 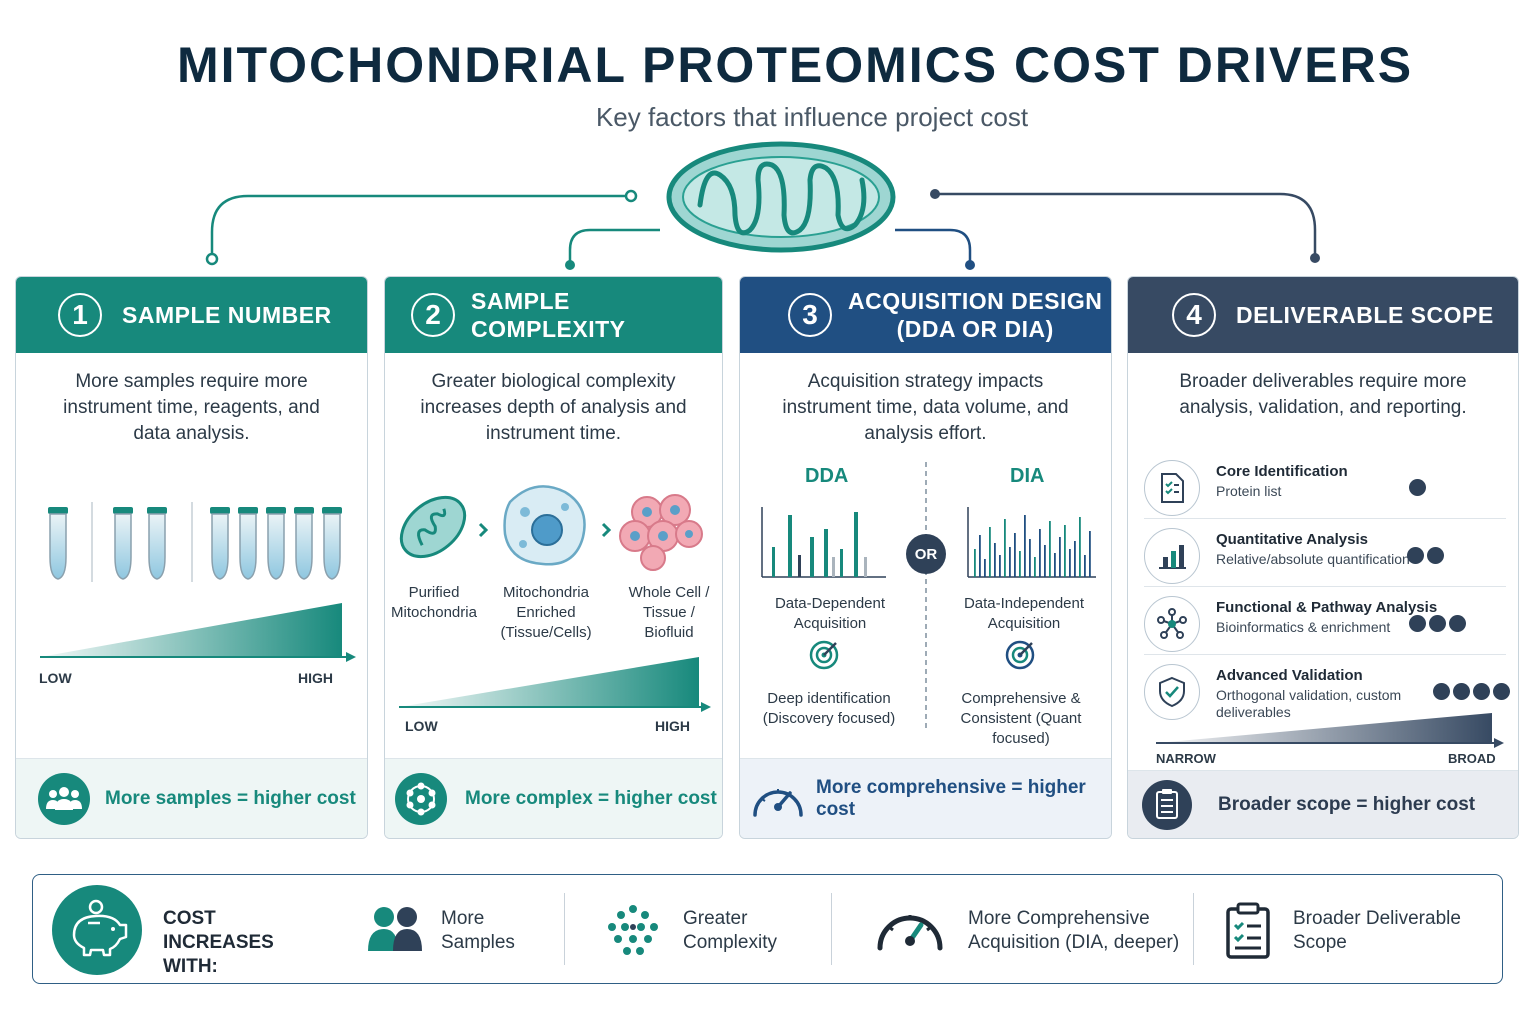 What do you see at coordinates (198, 582) in the screenshot?
I see `sample-tubes-illustration` at bounding box center [198, 582].